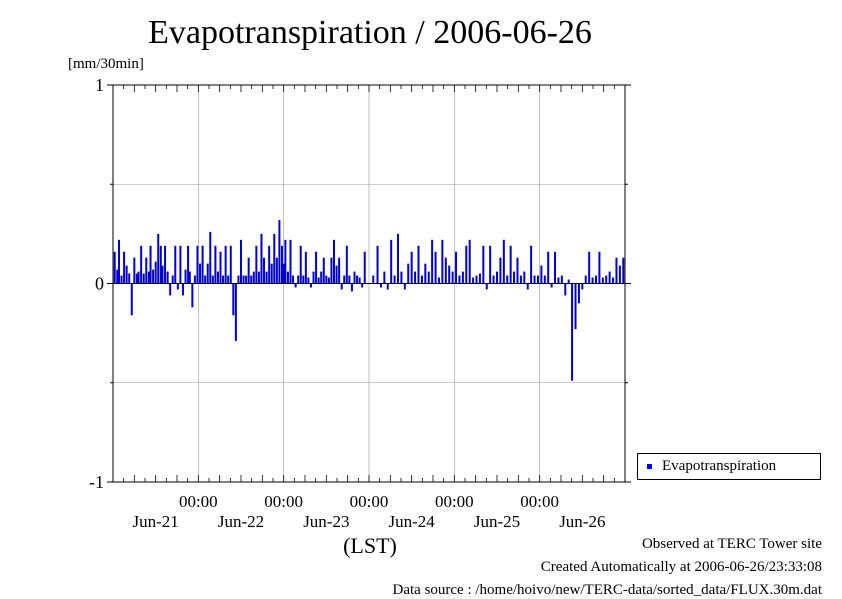  I want to click on x-axis-label: (LST), so click(370, 545).